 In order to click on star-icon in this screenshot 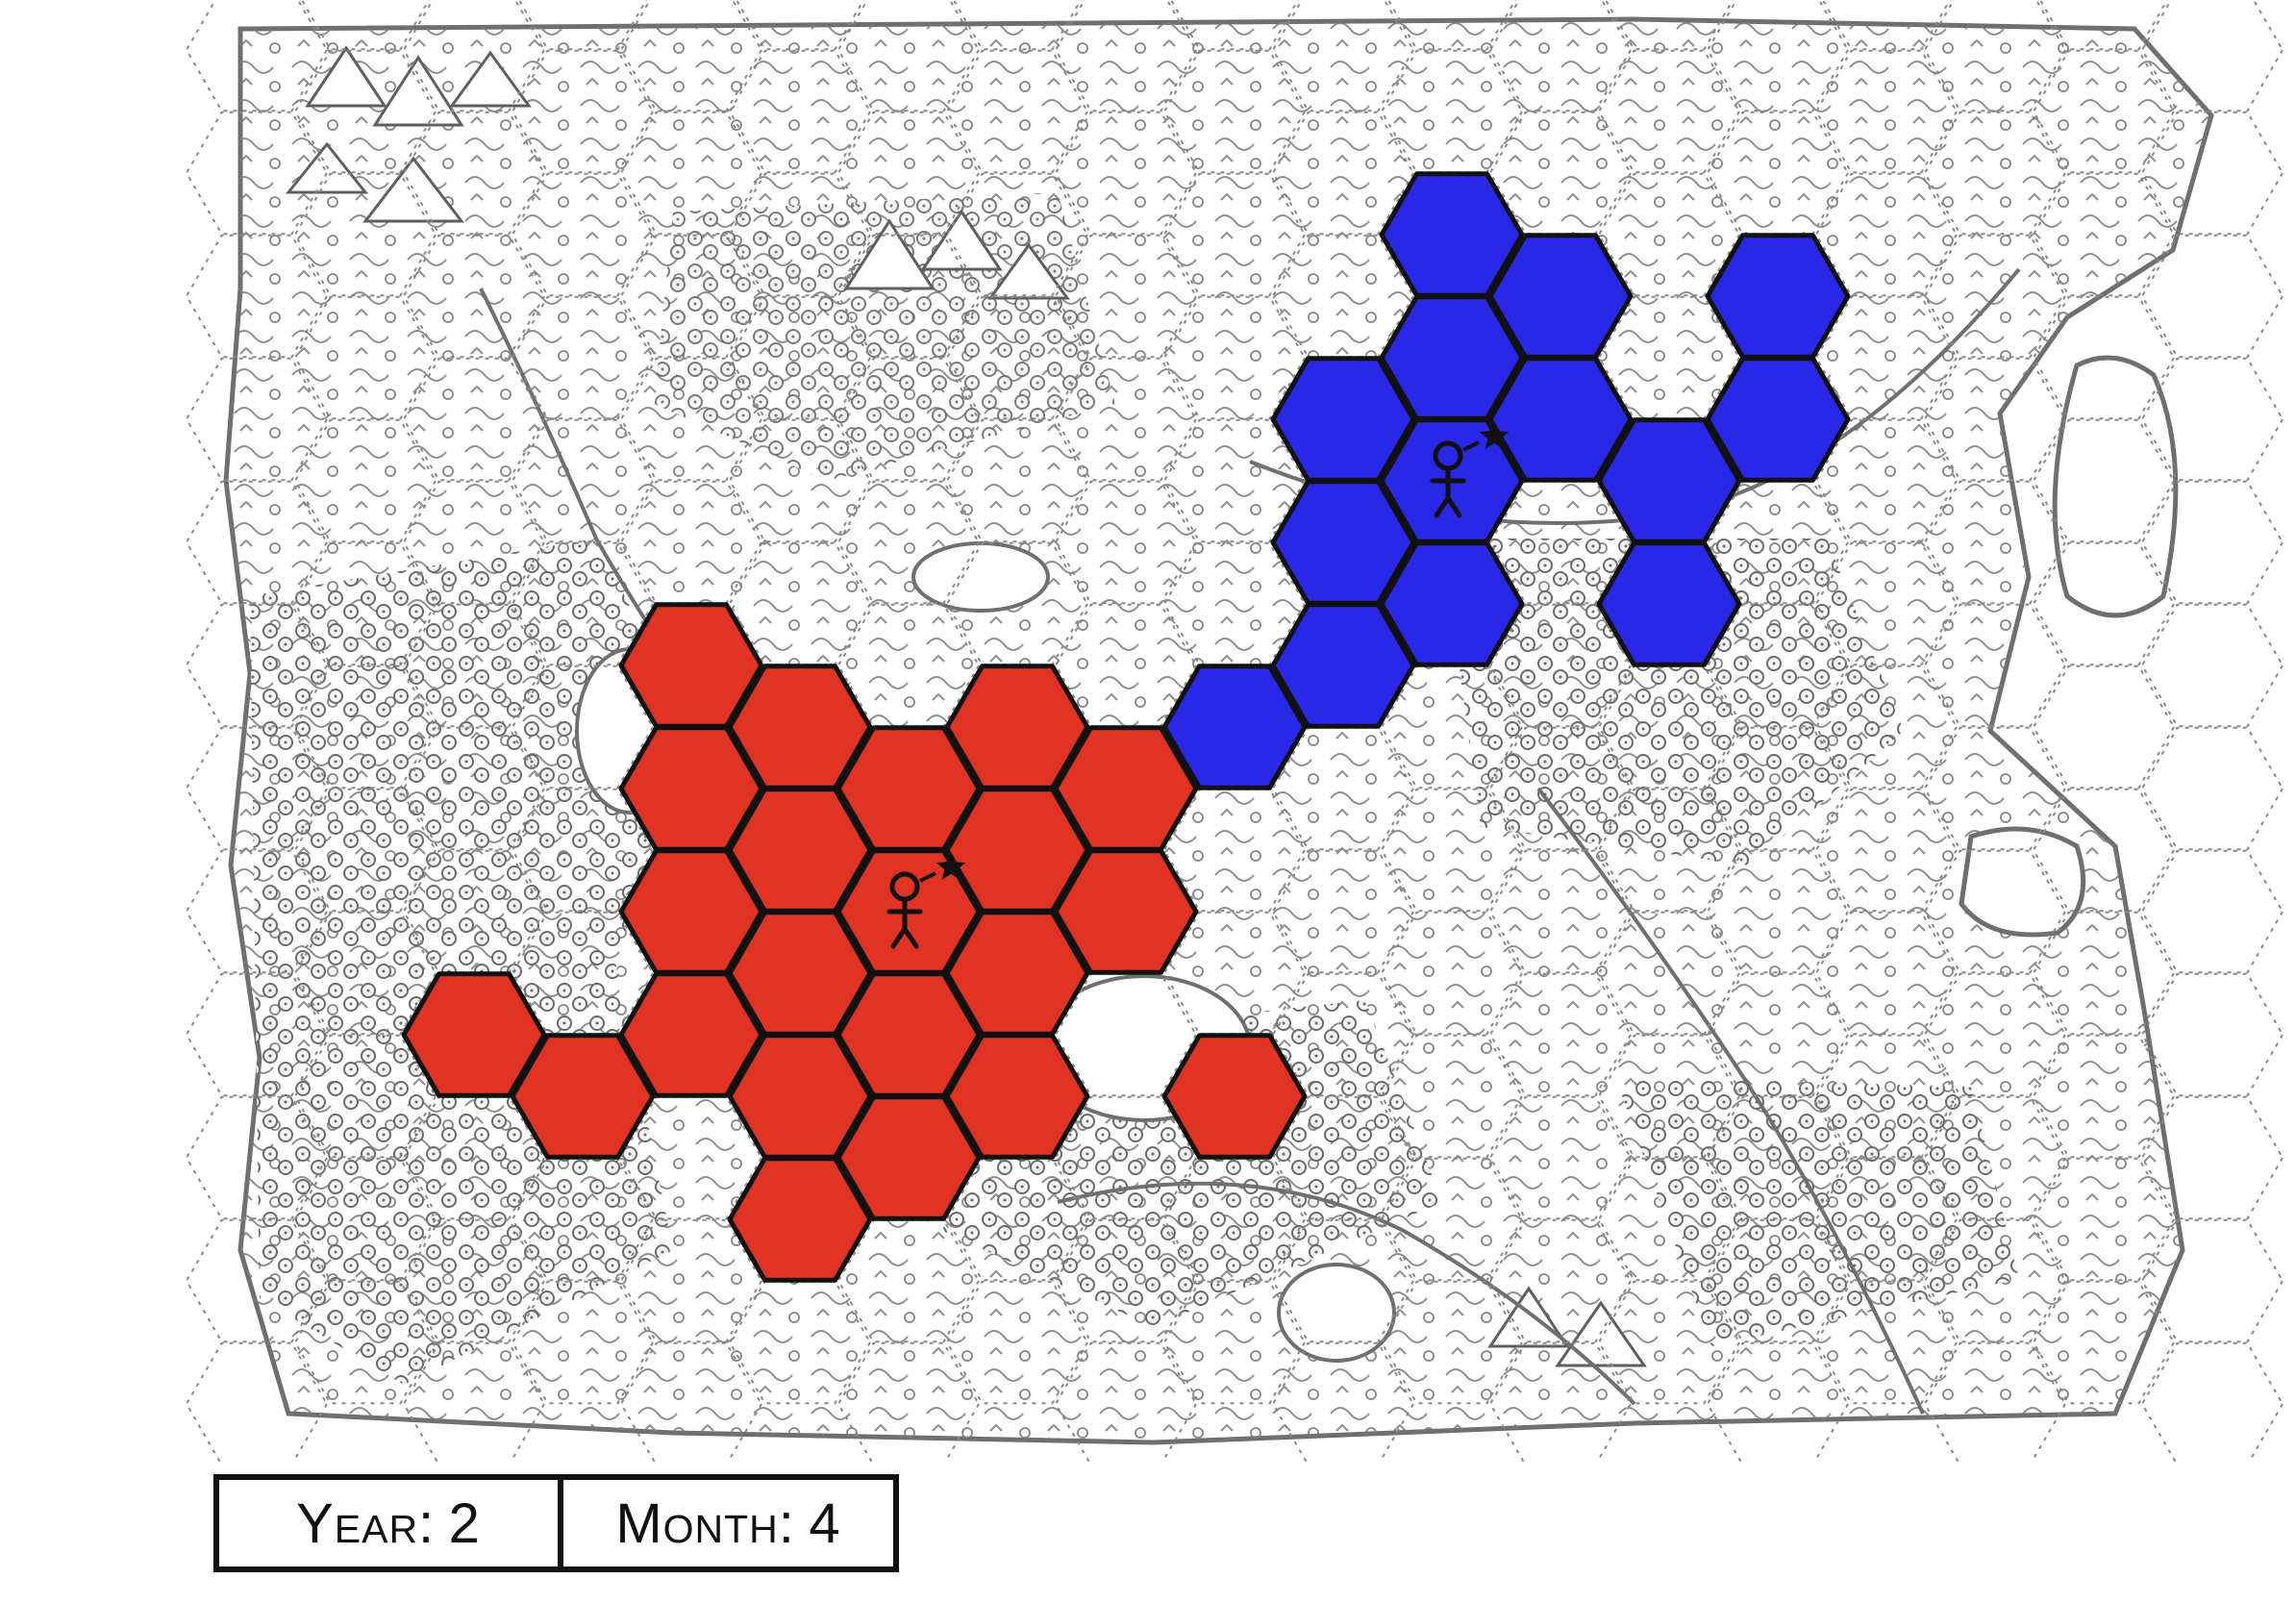, I will do `click(1494, 435)`.